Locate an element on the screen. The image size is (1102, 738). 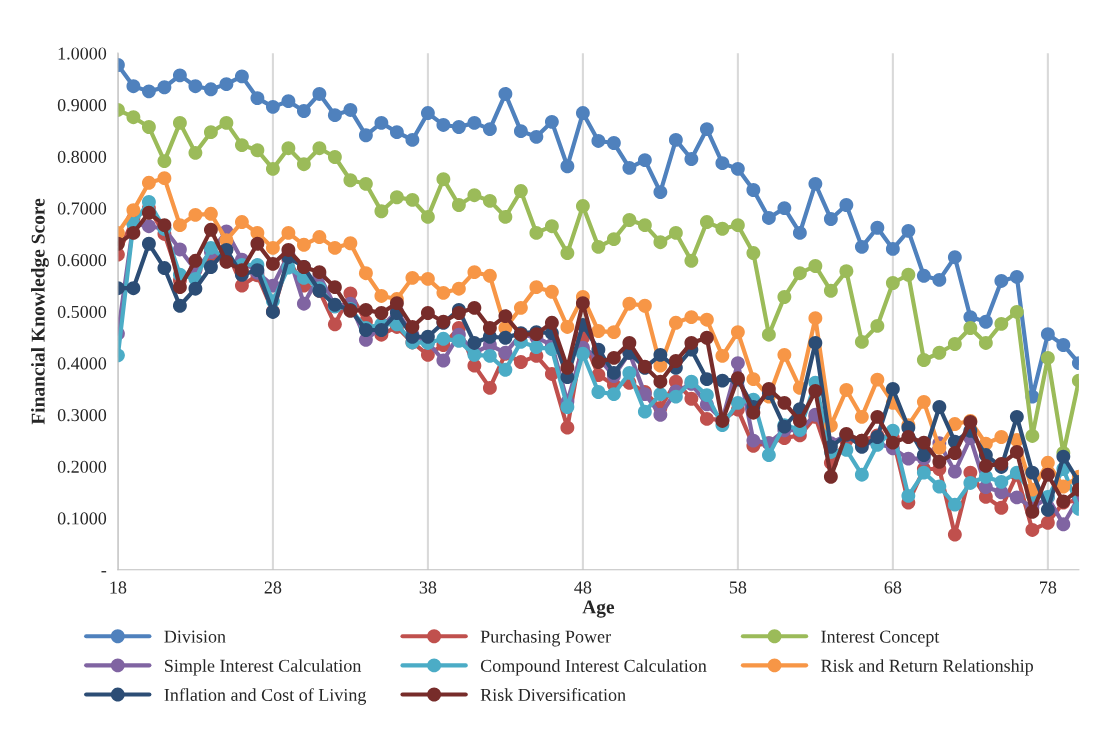
y-tick-label: 0.6000 is located at coordinates (82, 260).